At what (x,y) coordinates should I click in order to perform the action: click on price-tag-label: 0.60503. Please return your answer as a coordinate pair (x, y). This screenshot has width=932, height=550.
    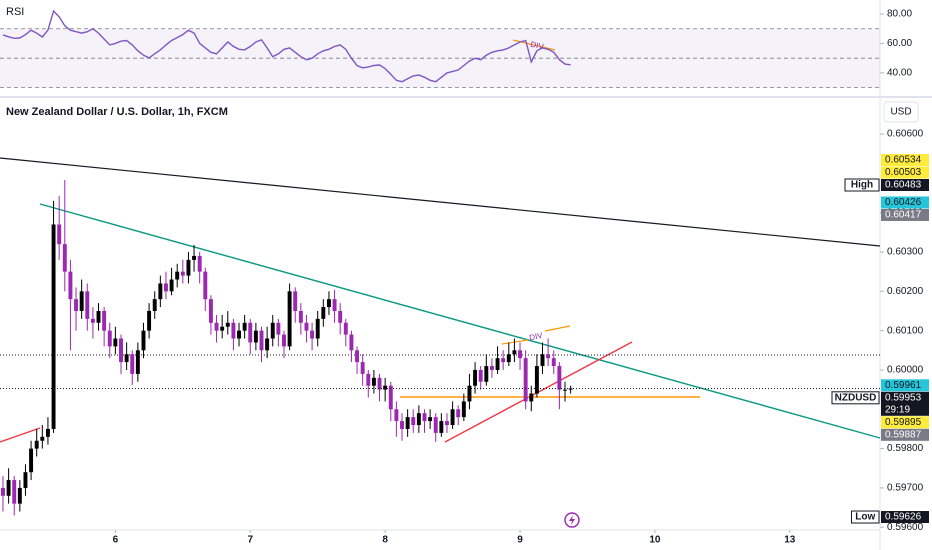
    Looking at the image, I should click on (903, 172).